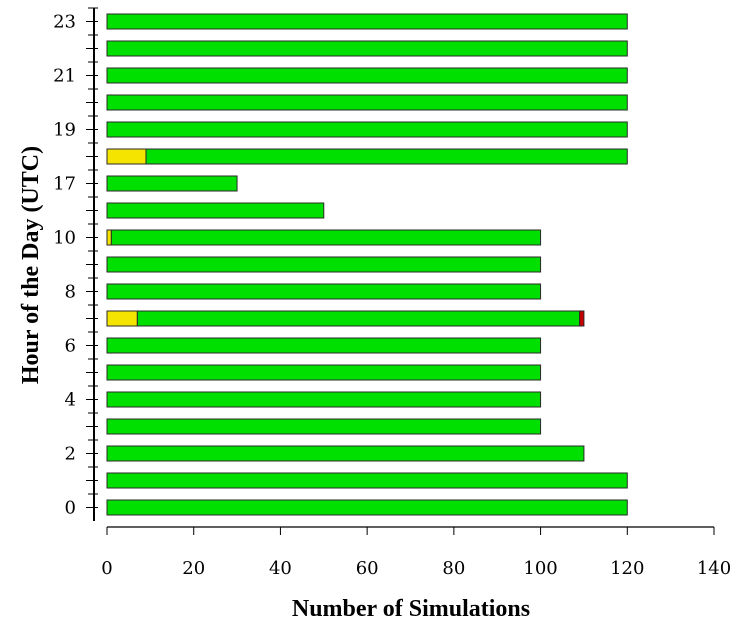  What do you see at coordinates (70, 400) in the screenshot?
I see `y-tick-label: 4` at bounding box center [70, 400].